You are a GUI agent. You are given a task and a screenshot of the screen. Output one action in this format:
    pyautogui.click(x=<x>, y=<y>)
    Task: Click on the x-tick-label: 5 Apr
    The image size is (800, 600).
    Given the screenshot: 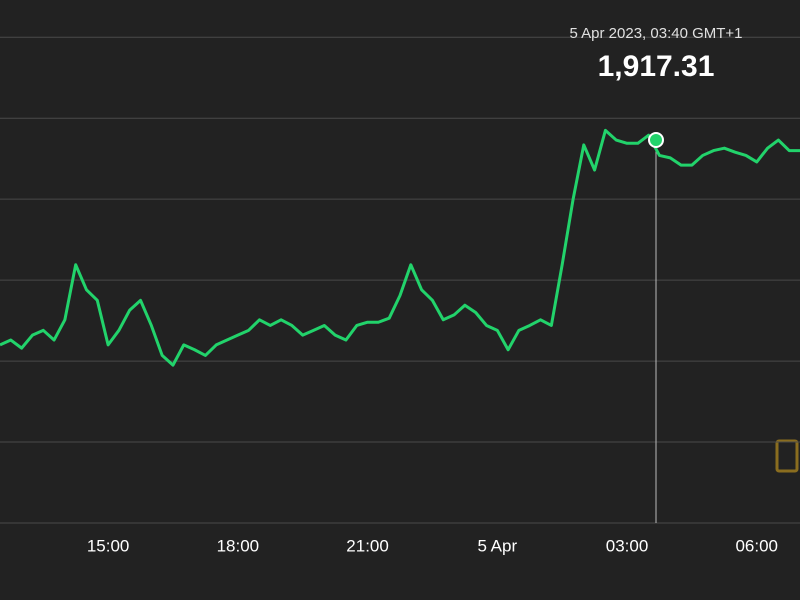 What is the action you would take?
    pyautogui.click(x=497, y=545)
    